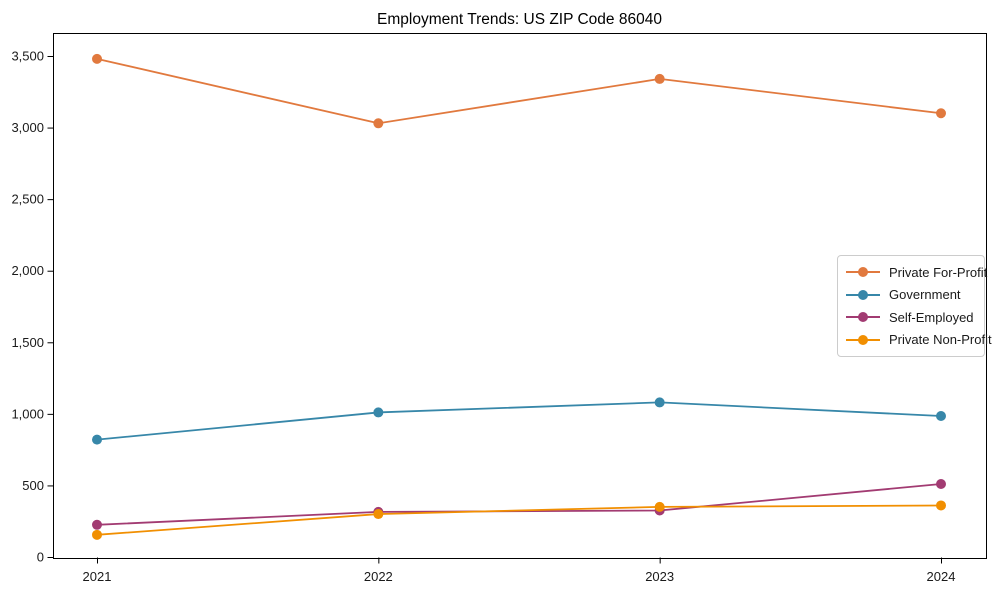 This screenshot has height=600, width=1000. I want to click on legend-item: Self-Employed, so click(911, 317).